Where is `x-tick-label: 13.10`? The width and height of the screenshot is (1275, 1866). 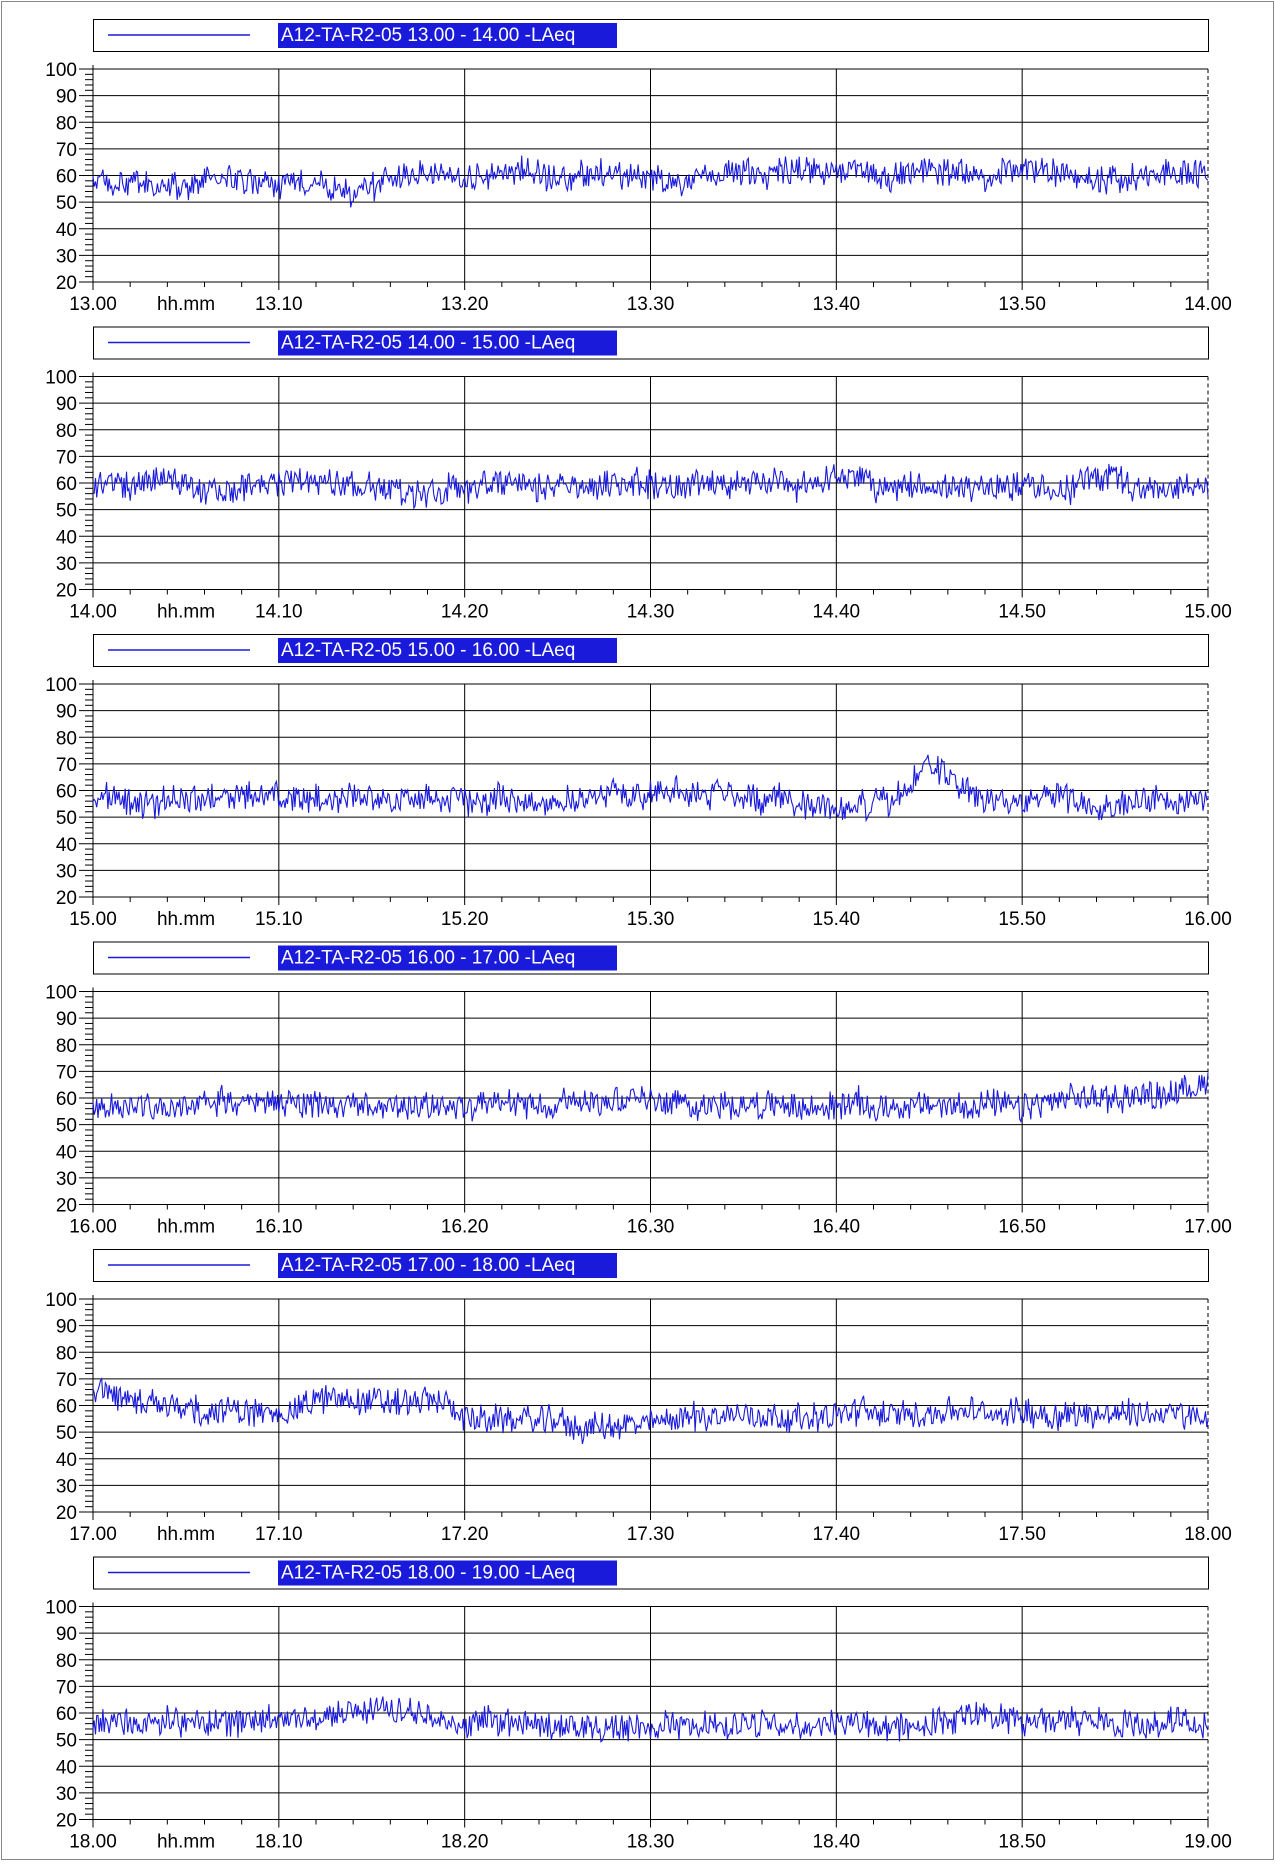
x-tick-label: 13.10 is located at coordinates (279, 304).